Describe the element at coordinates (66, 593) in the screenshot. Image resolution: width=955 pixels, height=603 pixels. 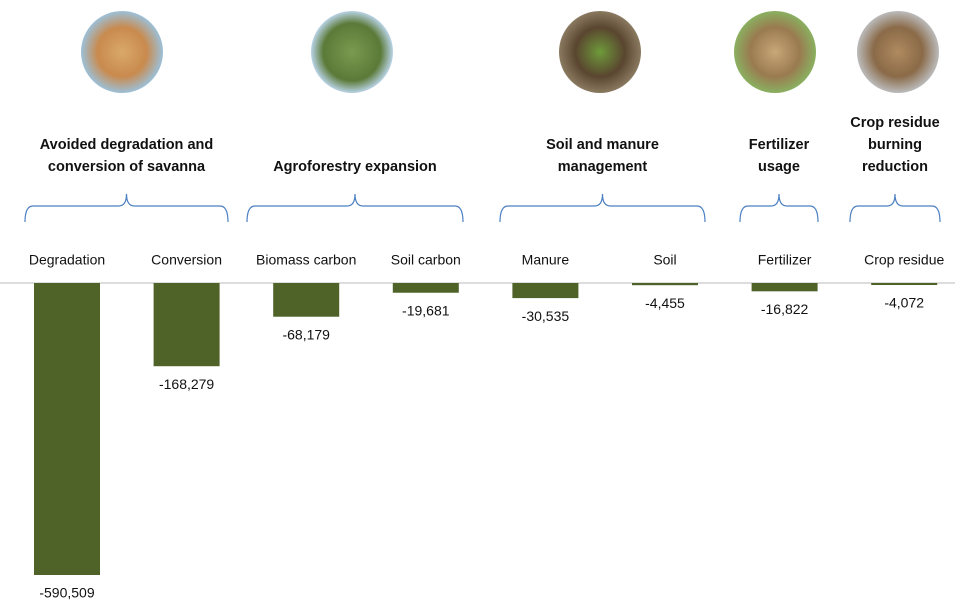
I see `value-label: -590,509` at that location.